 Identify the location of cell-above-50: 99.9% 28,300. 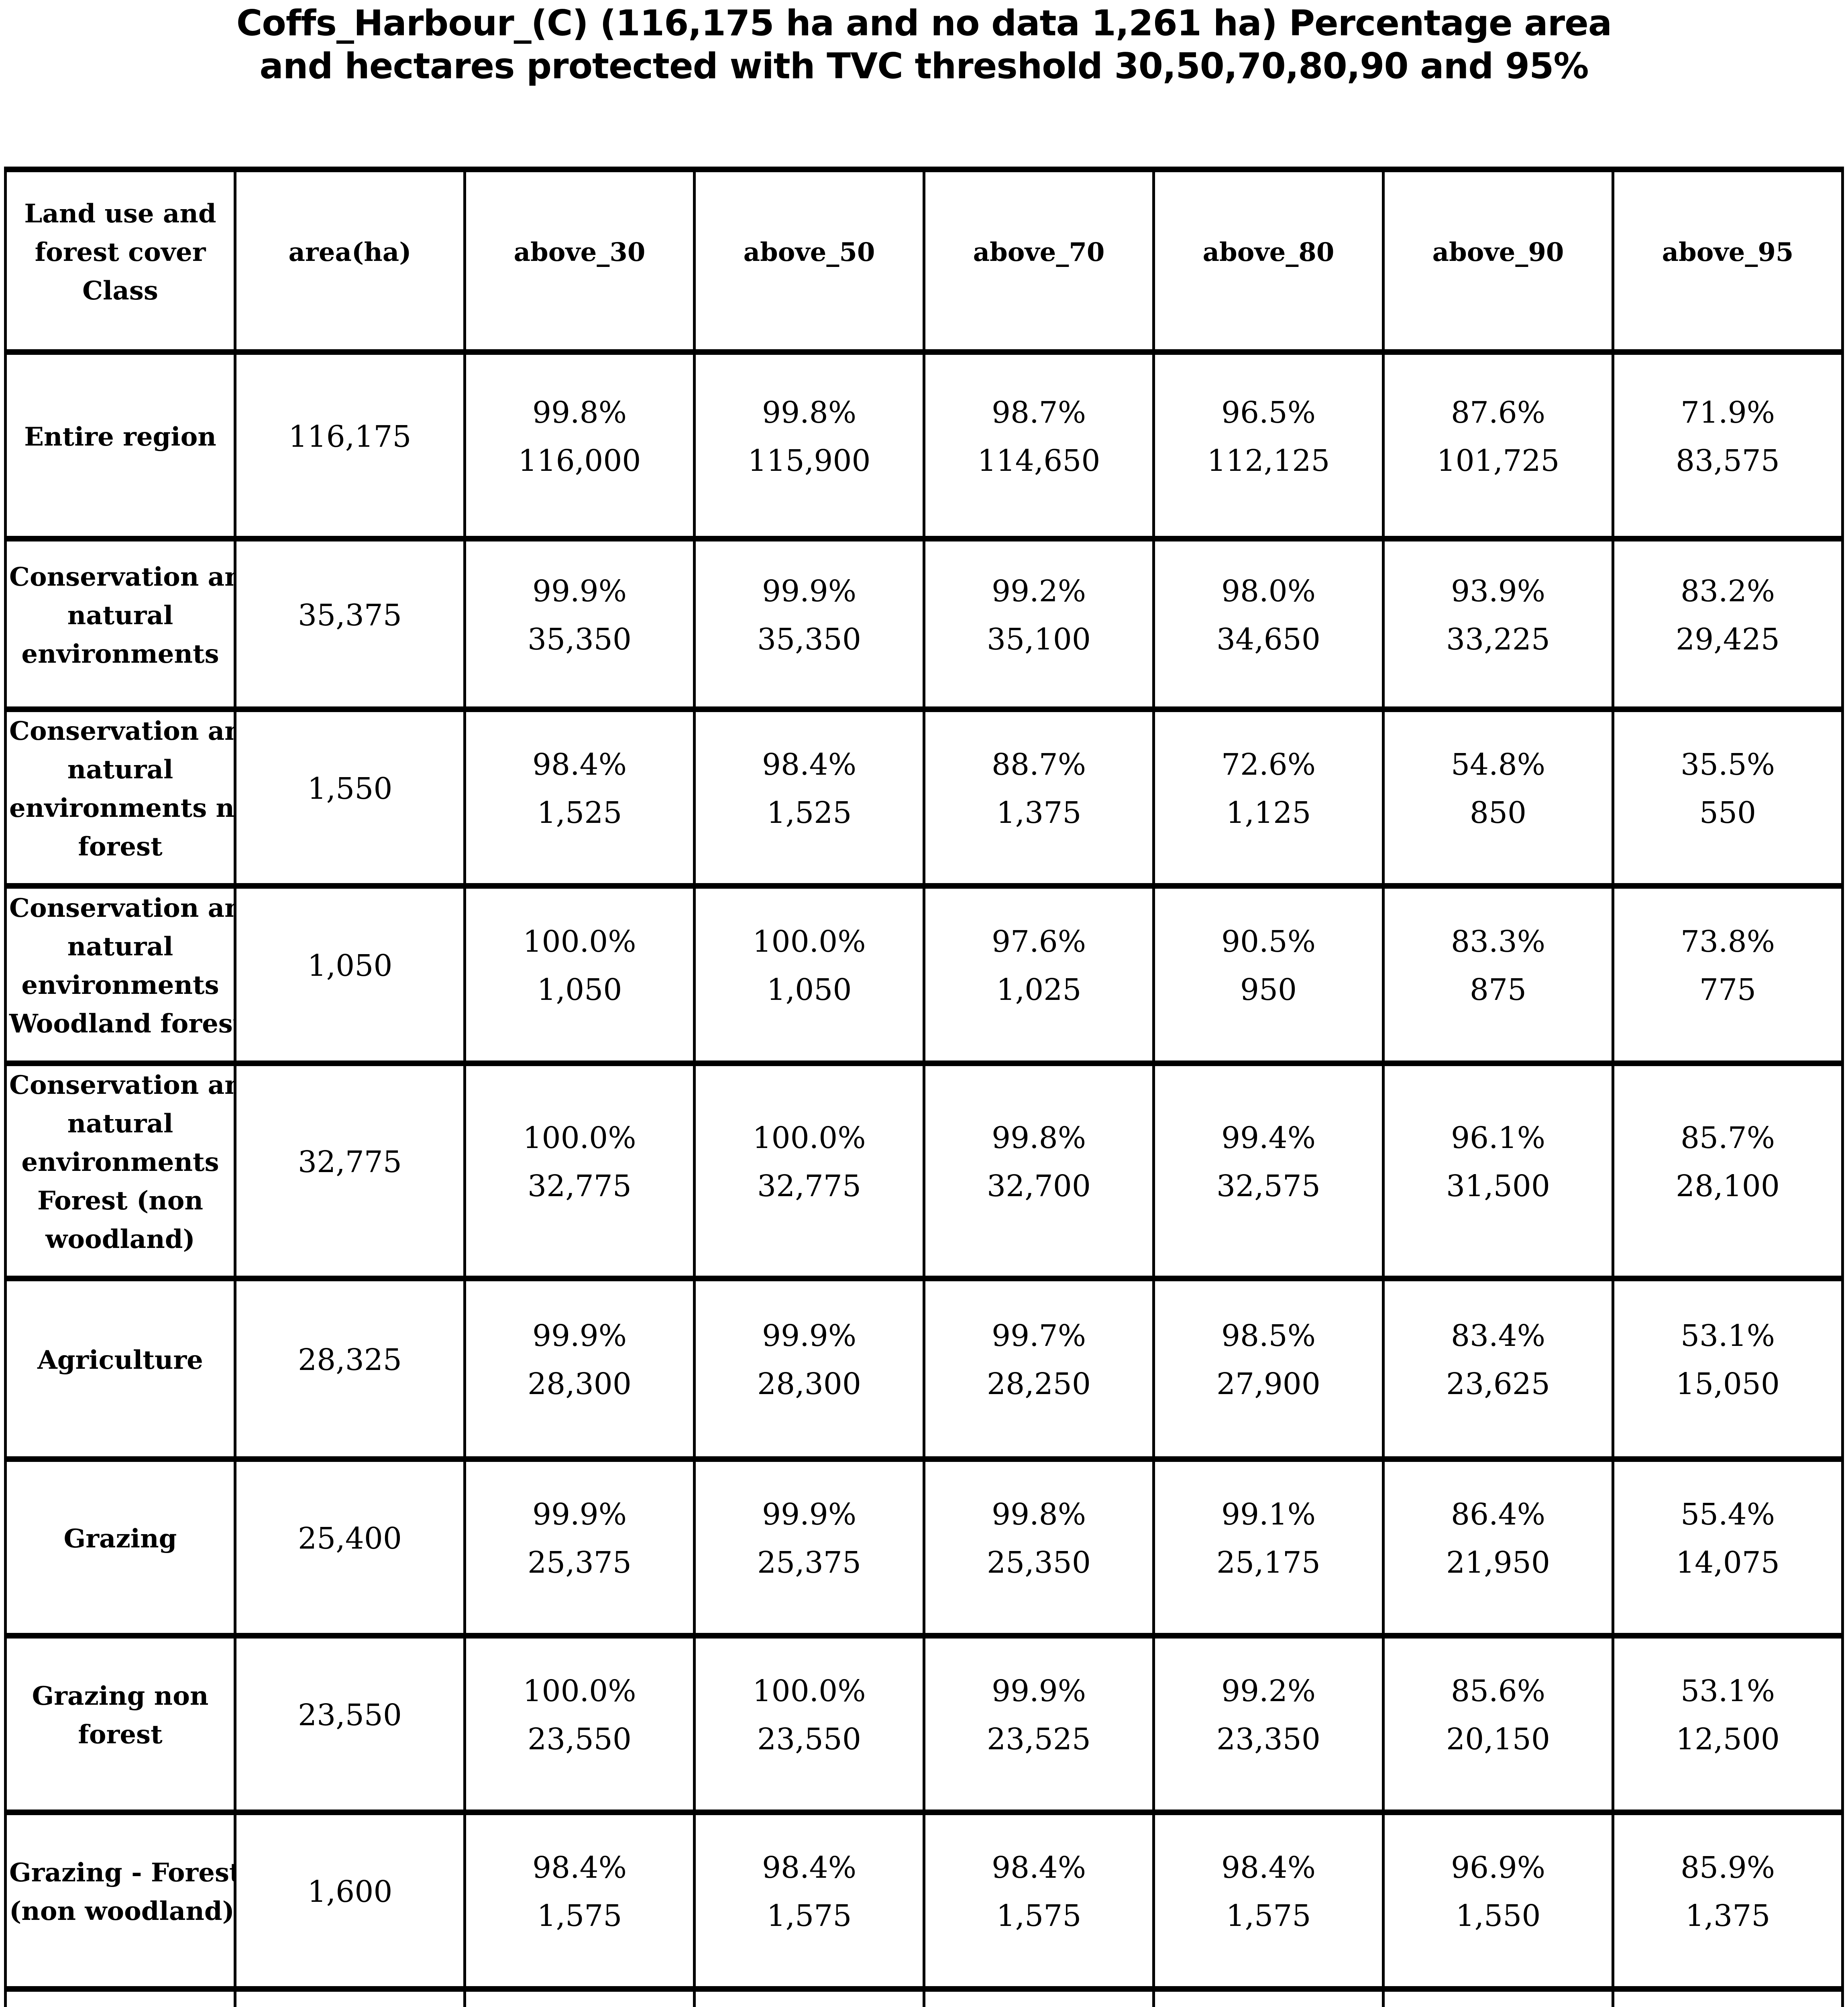
(809, 1369).